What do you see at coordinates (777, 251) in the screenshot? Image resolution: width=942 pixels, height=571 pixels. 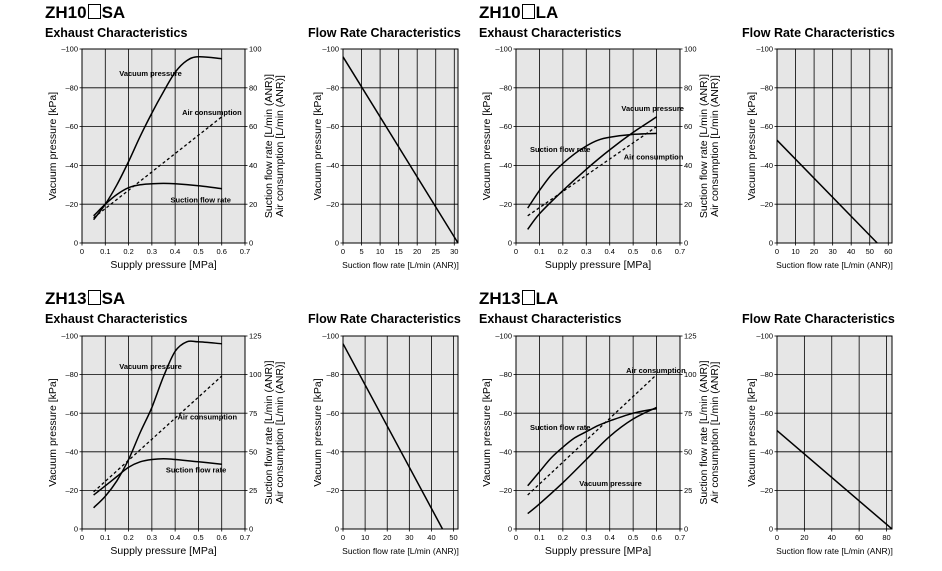 I see `x-tick-label: 0` at bounding box center [777, 251].